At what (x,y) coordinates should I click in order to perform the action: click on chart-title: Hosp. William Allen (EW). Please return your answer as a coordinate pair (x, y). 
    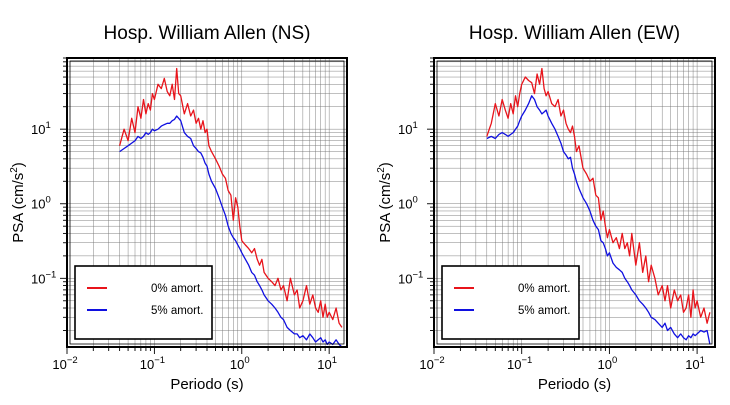
    Looking at the image, I should click on (574, 33).